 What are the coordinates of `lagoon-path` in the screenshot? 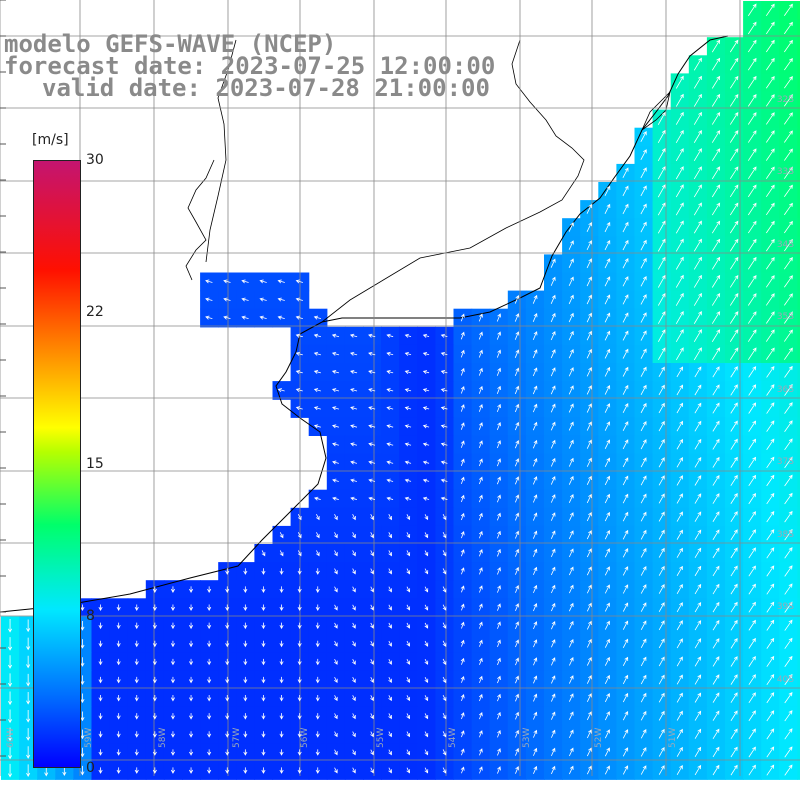 It's located at (656, 111).